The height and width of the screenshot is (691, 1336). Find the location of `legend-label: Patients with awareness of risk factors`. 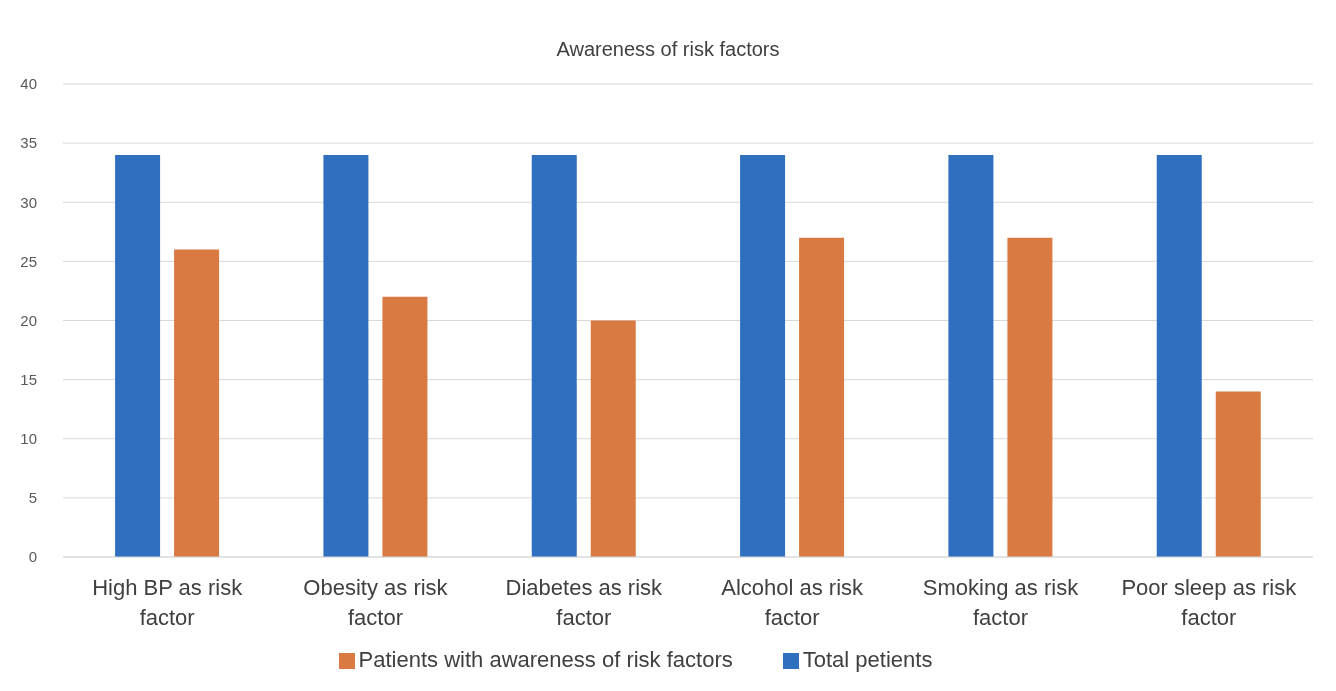

legend-label: Patients with awareness of risk factors is located at coordinates (545, 659).